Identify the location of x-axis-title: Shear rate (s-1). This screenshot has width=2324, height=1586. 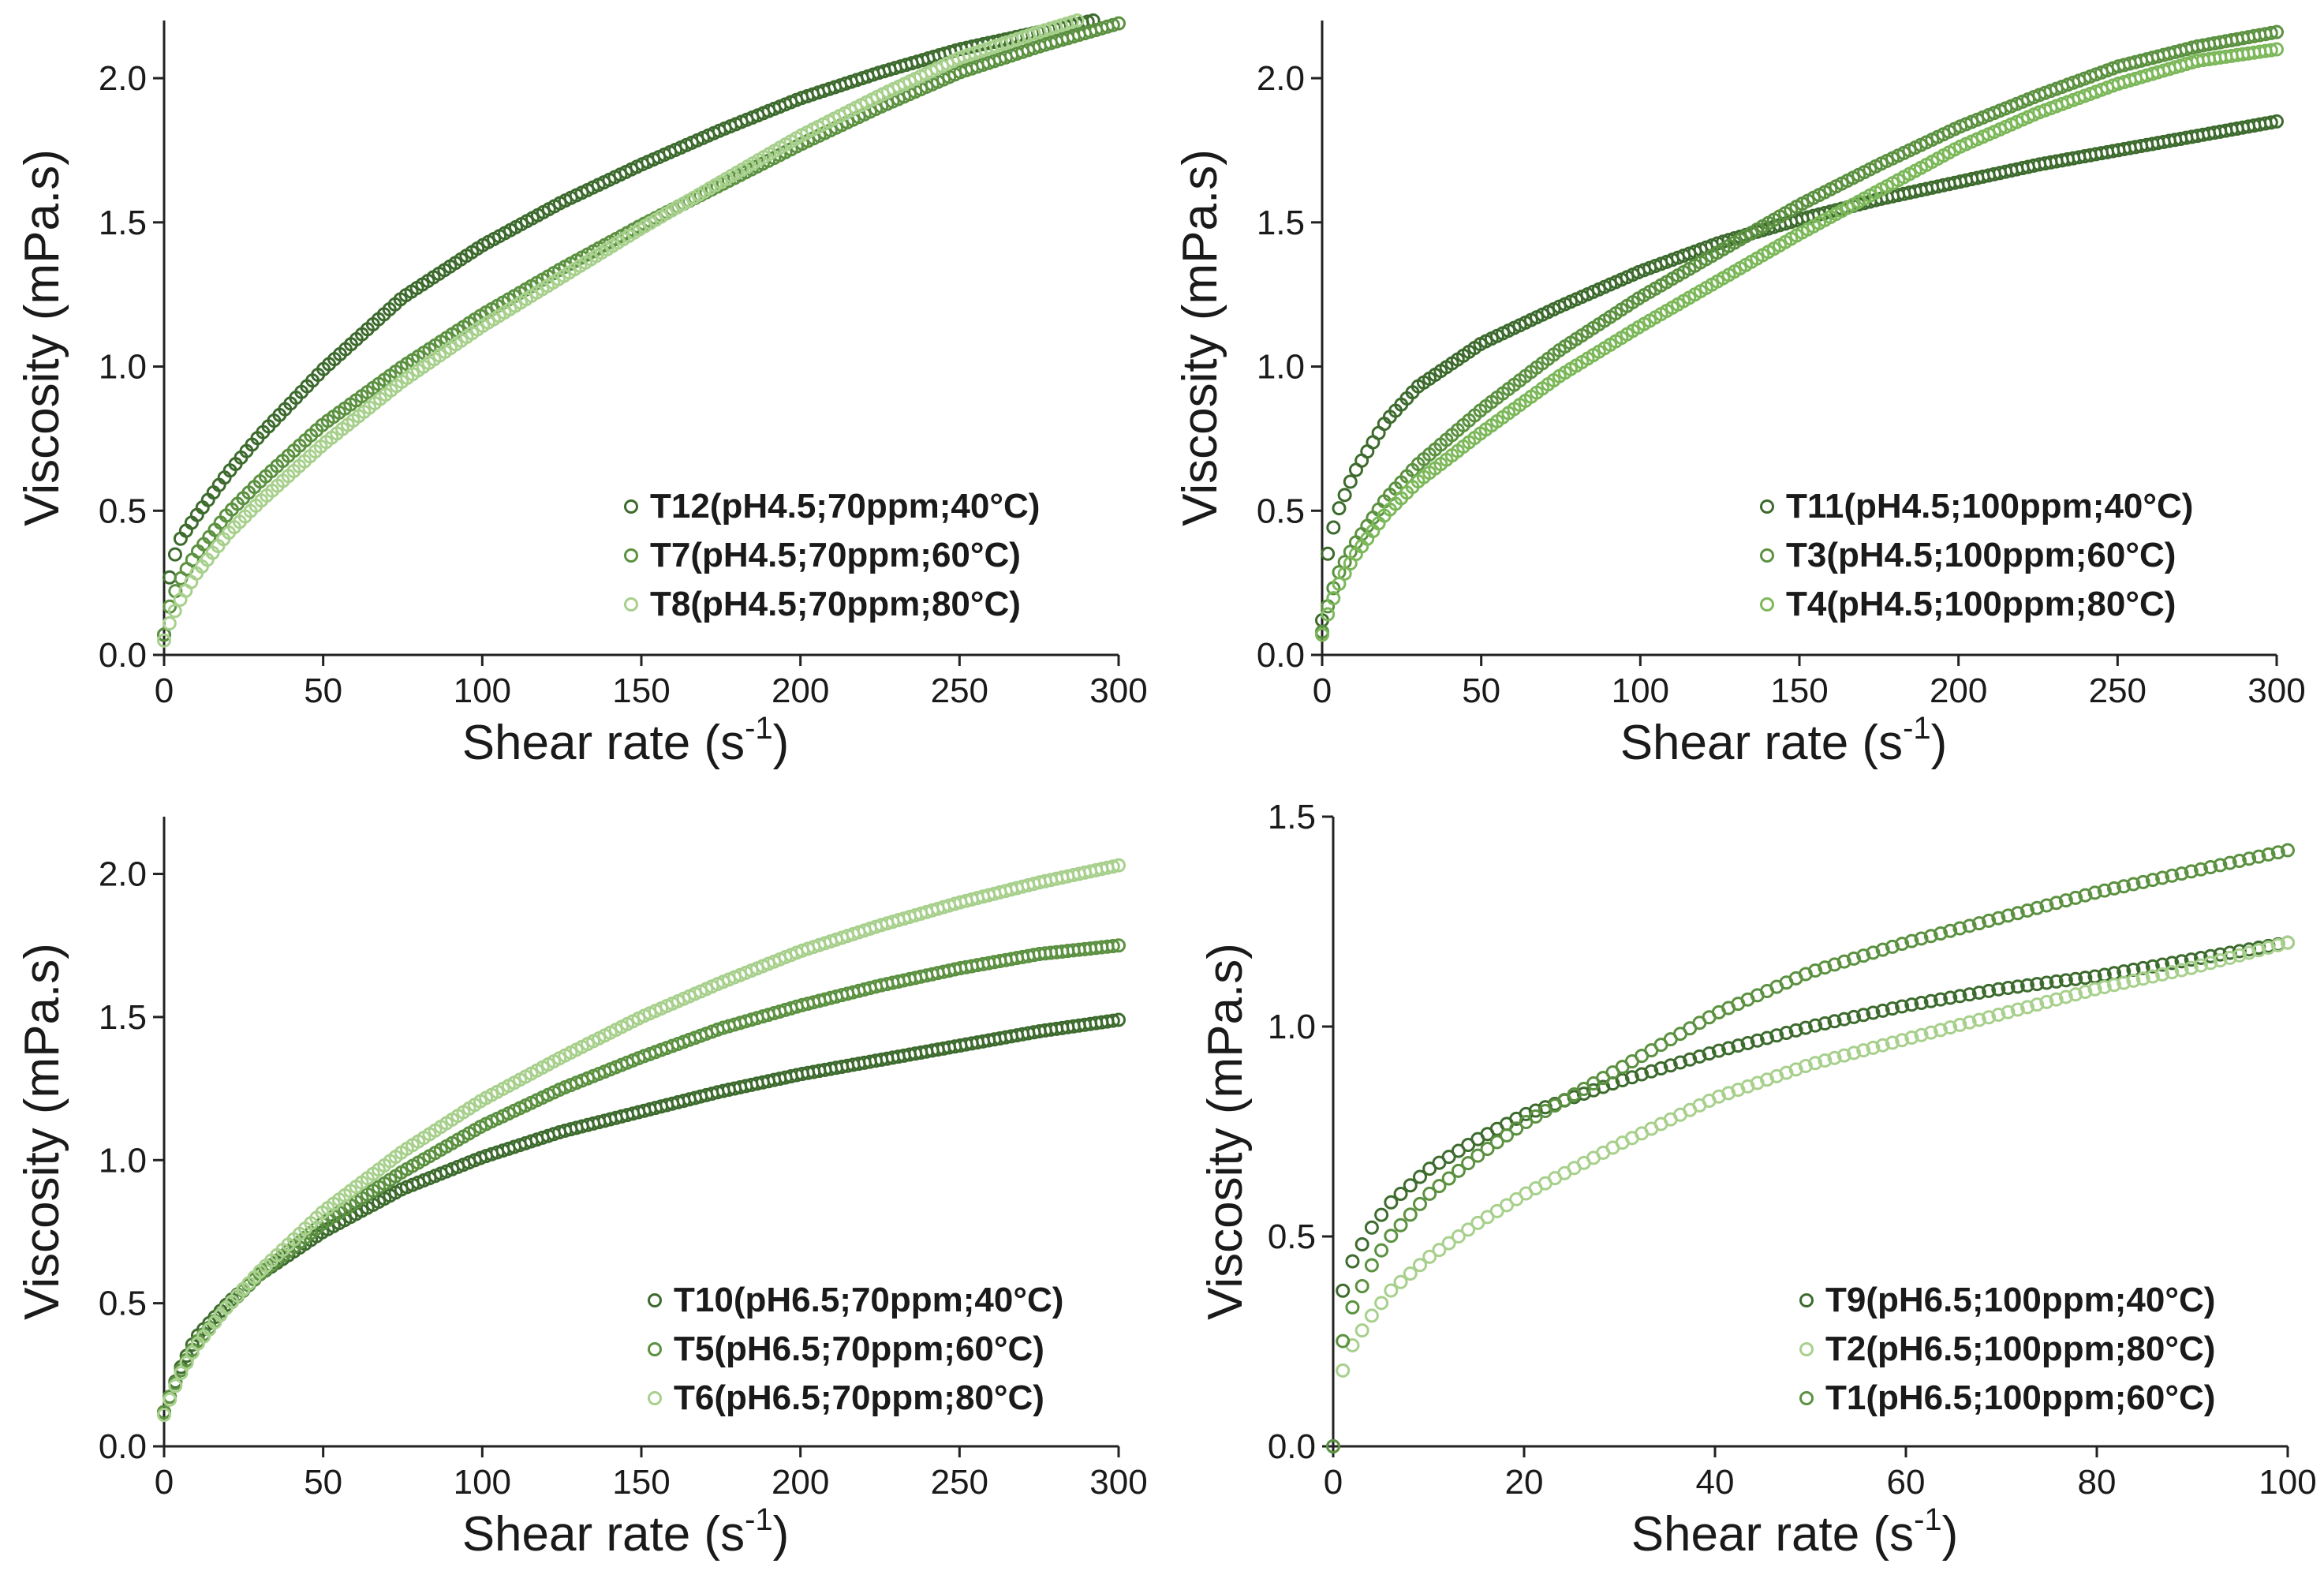
(1784, 740).